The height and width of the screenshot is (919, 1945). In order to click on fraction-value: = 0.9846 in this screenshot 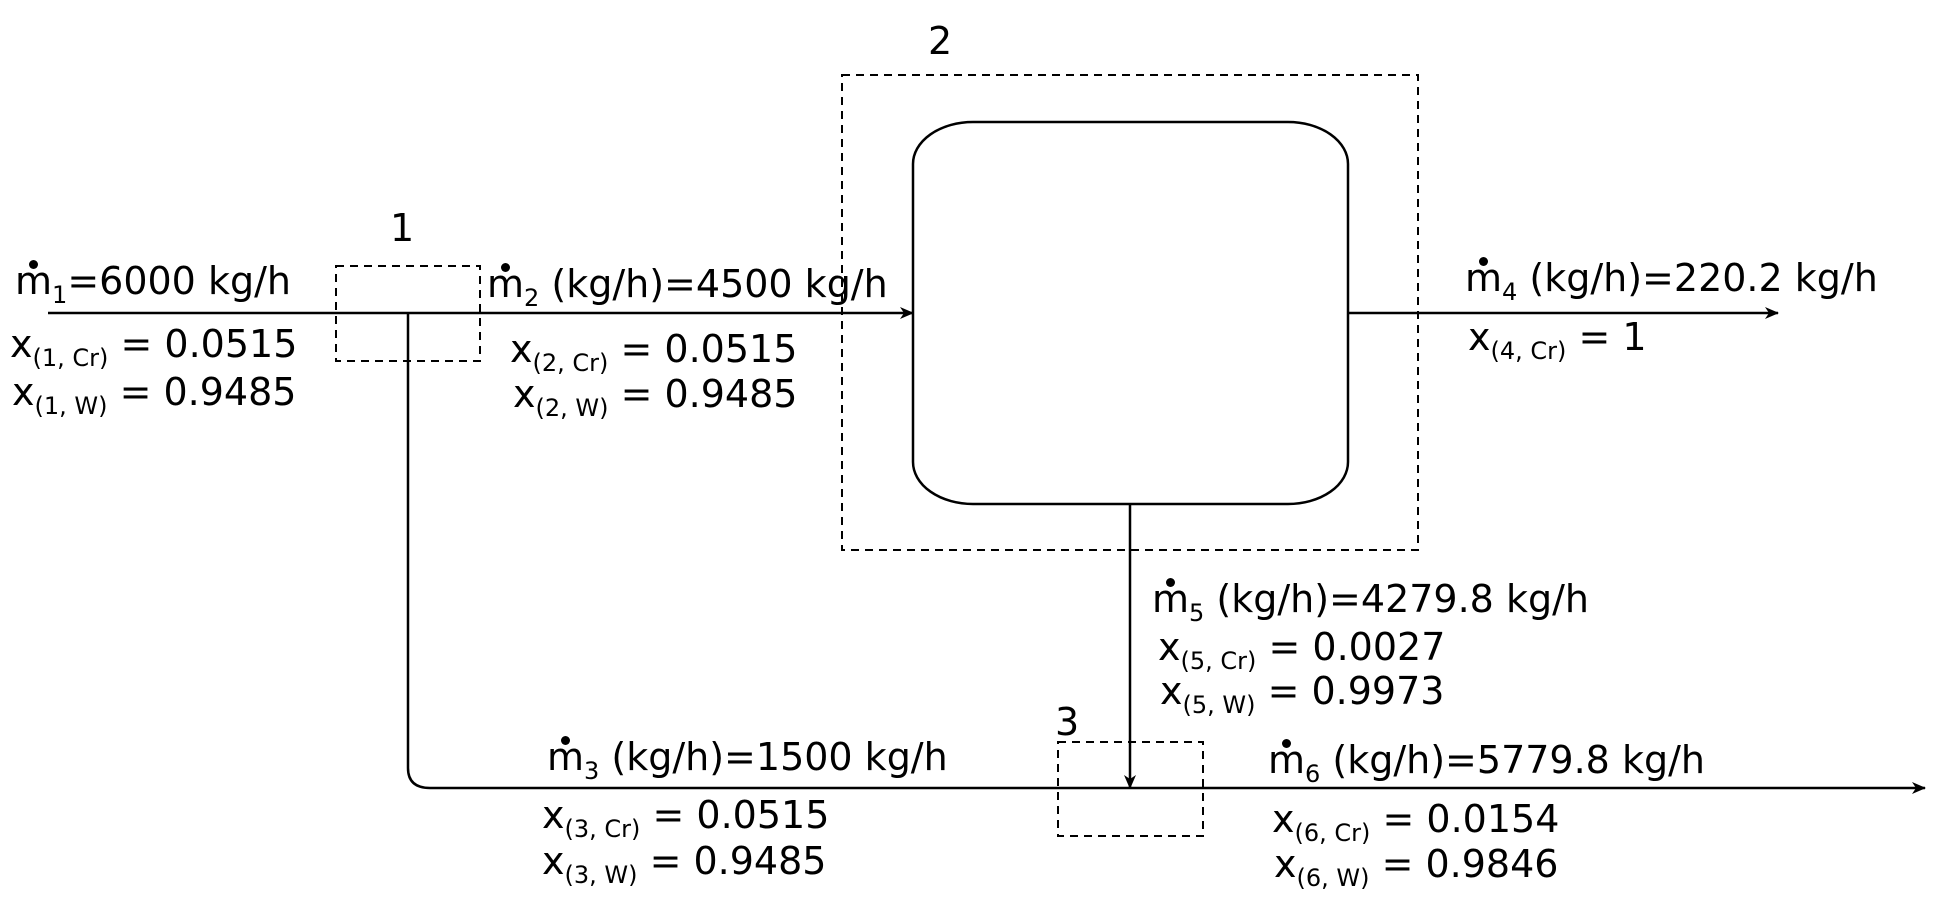, I will do `click(1470, 864)`.